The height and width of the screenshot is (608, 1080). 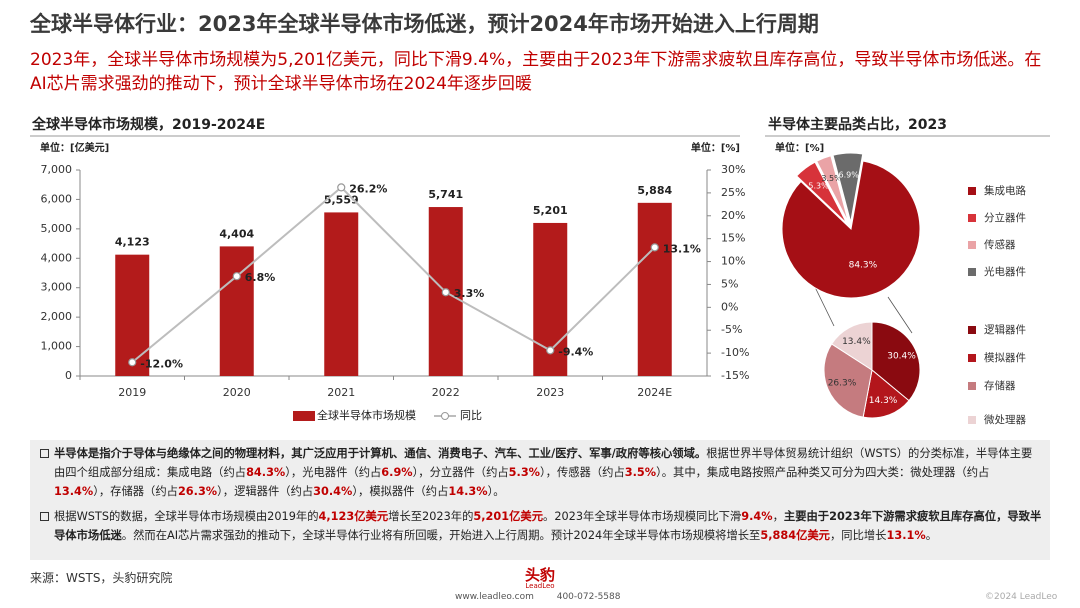 I want to click on chart-title: 半导体主要品类占比，2023, so click(x=857, y=124).